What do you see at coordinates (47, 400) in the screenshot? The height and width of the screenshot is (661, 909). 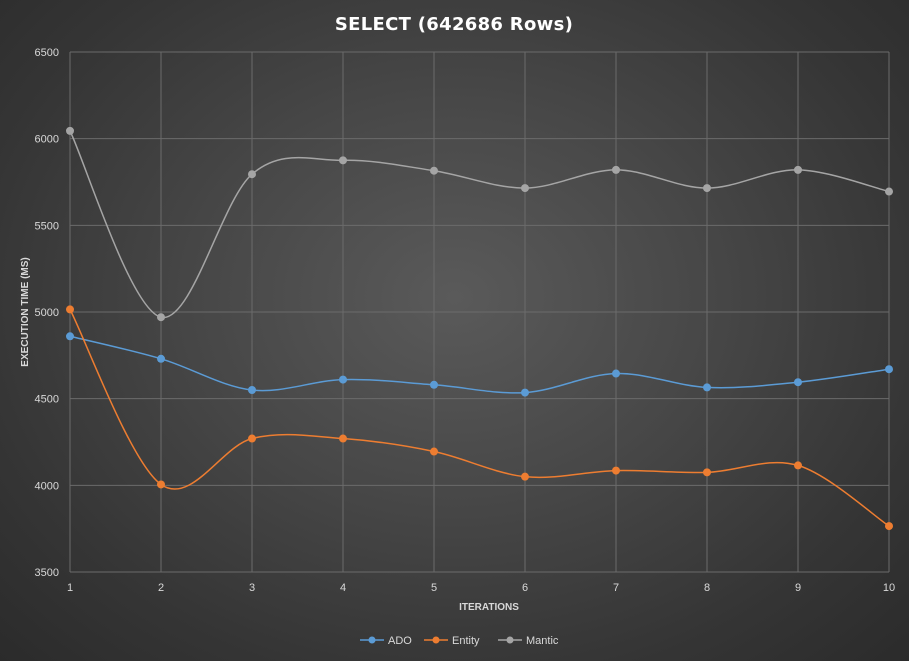 I see `y-tick-label: 4500` at bounding box center [47, 400].